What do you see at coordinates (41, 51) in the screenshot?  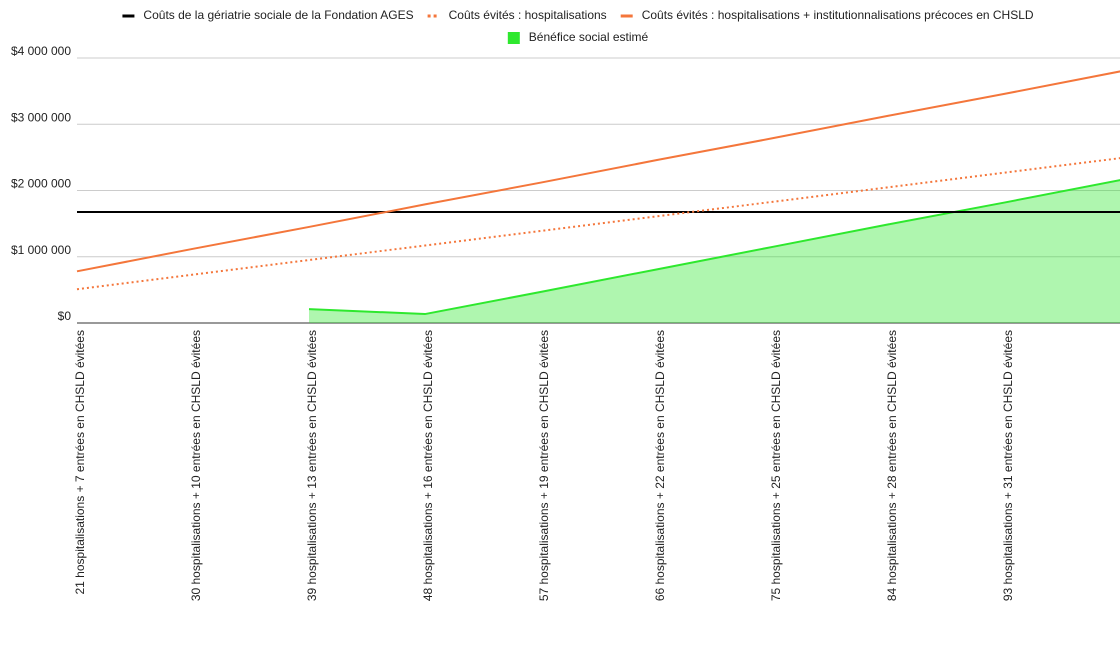 I see `y-tick-label: $4 000 000` at bounding box center [41, 51].